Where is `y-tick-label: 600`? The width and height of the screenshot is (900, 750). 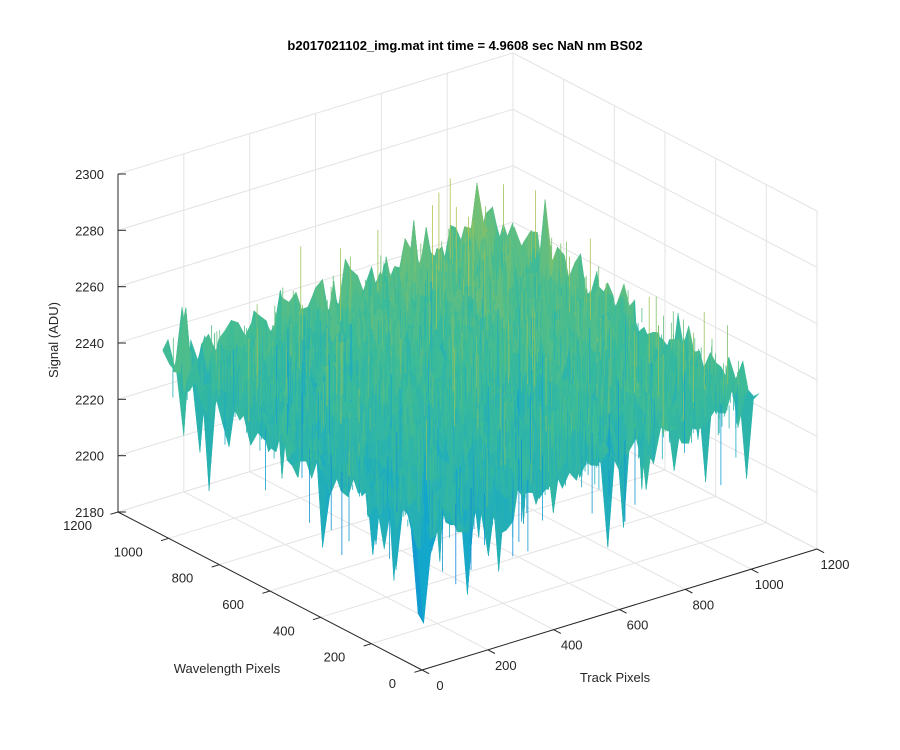
y-tick-label: 600 is located at coordinates (233, 604).